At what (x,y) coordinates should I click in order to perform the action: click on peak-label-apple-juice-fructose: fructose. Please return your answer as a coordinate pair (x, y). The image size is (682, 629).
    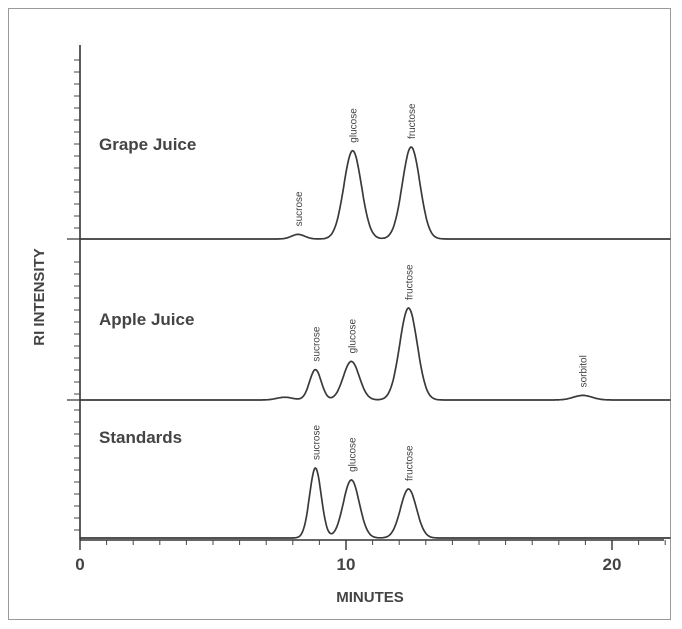
    Looking at the image, I should click on (410, 282).